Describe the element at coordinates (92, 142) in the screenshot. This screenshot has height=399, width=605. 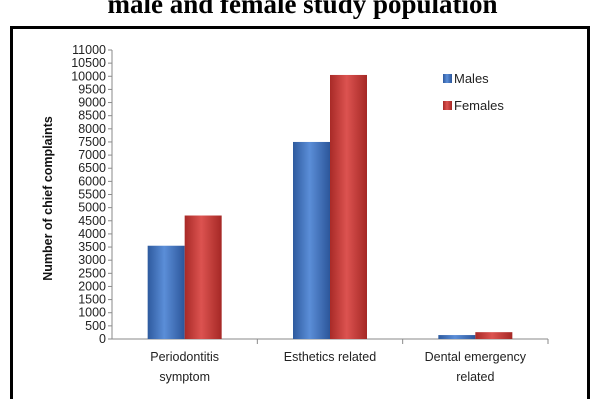
I see `y-tick-label: 7500` at that location.